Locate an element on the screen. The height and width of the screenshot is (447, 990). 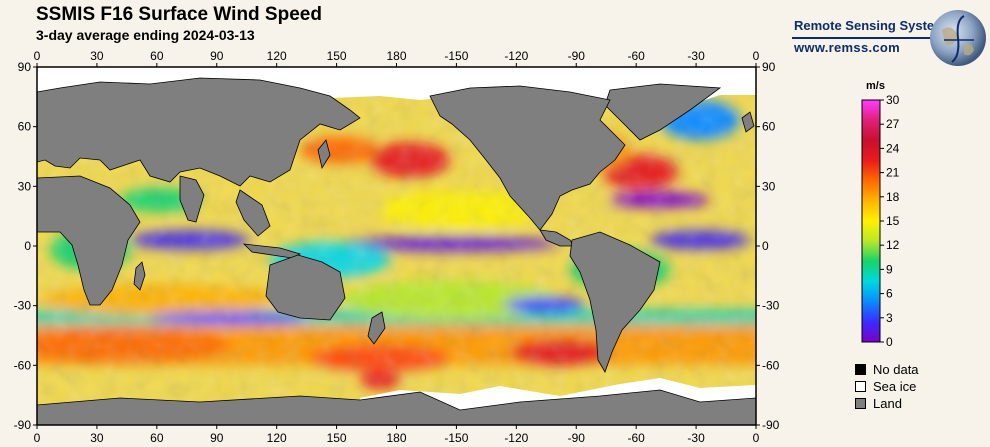
brand-name: Remote Sensing Systems is located at coordinates (873, 25).